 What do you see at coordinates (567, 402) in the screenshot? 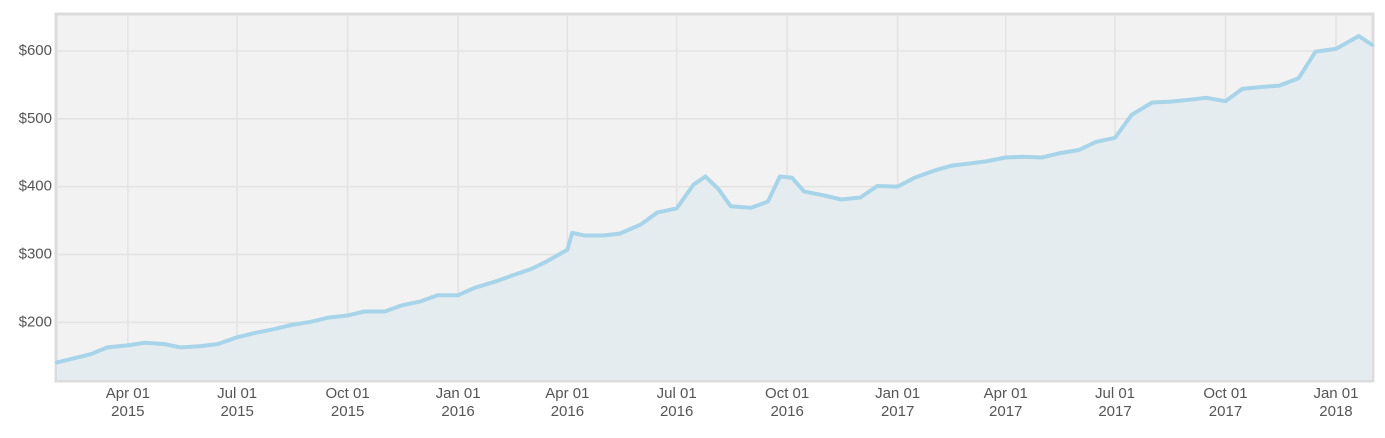
I see `x-tick-label: Apr 01 2016` at bounding box center [567, 402].